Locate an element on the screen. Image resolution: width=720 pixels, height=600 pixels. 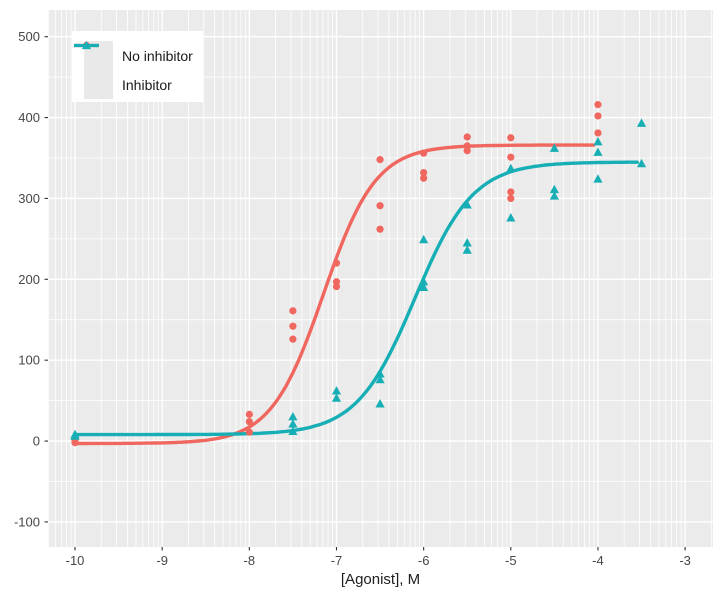
svg-text: -7 is located at coordinates (337, 560).